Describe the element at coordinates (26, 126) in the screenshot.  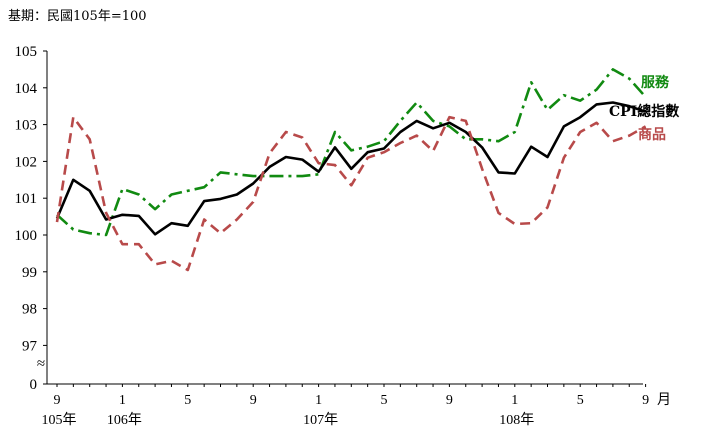
I see `y-tick-label: 103` at that location.